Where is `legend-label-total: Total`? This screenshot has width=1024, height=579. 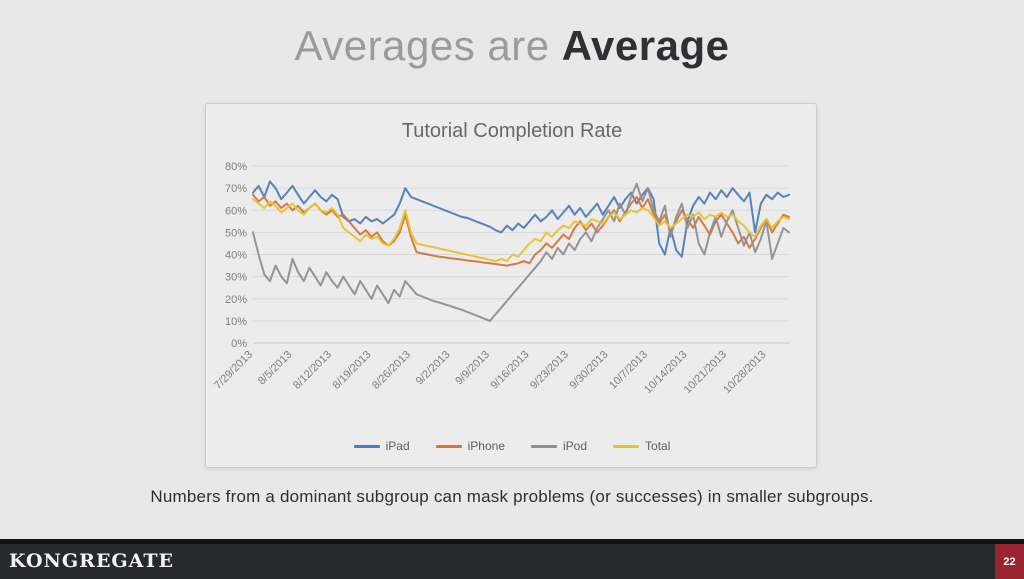 legend-label-total: Total is located at coordinates (658, 446).